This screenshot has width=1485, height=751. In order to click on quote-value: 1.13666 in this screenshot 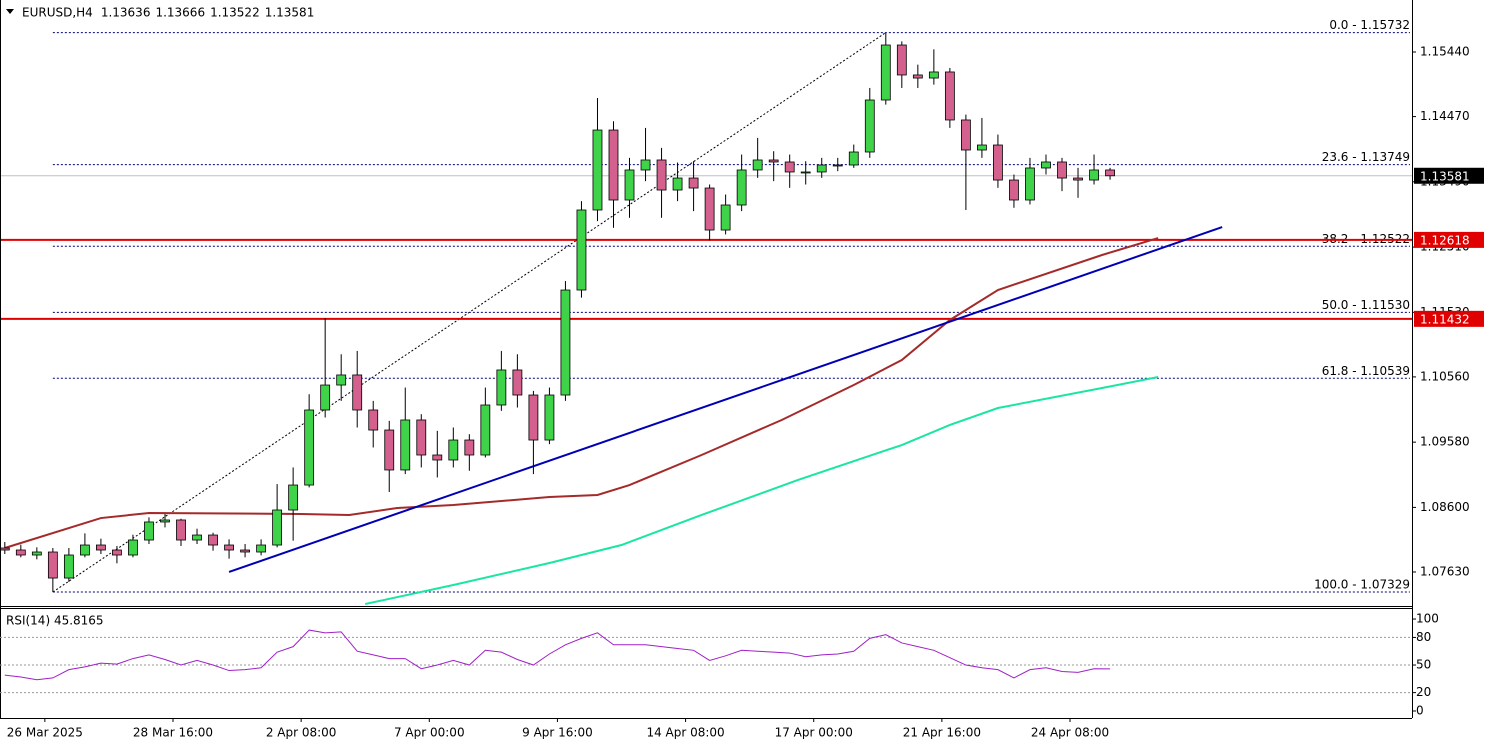, I will do `click(180, 13)`.